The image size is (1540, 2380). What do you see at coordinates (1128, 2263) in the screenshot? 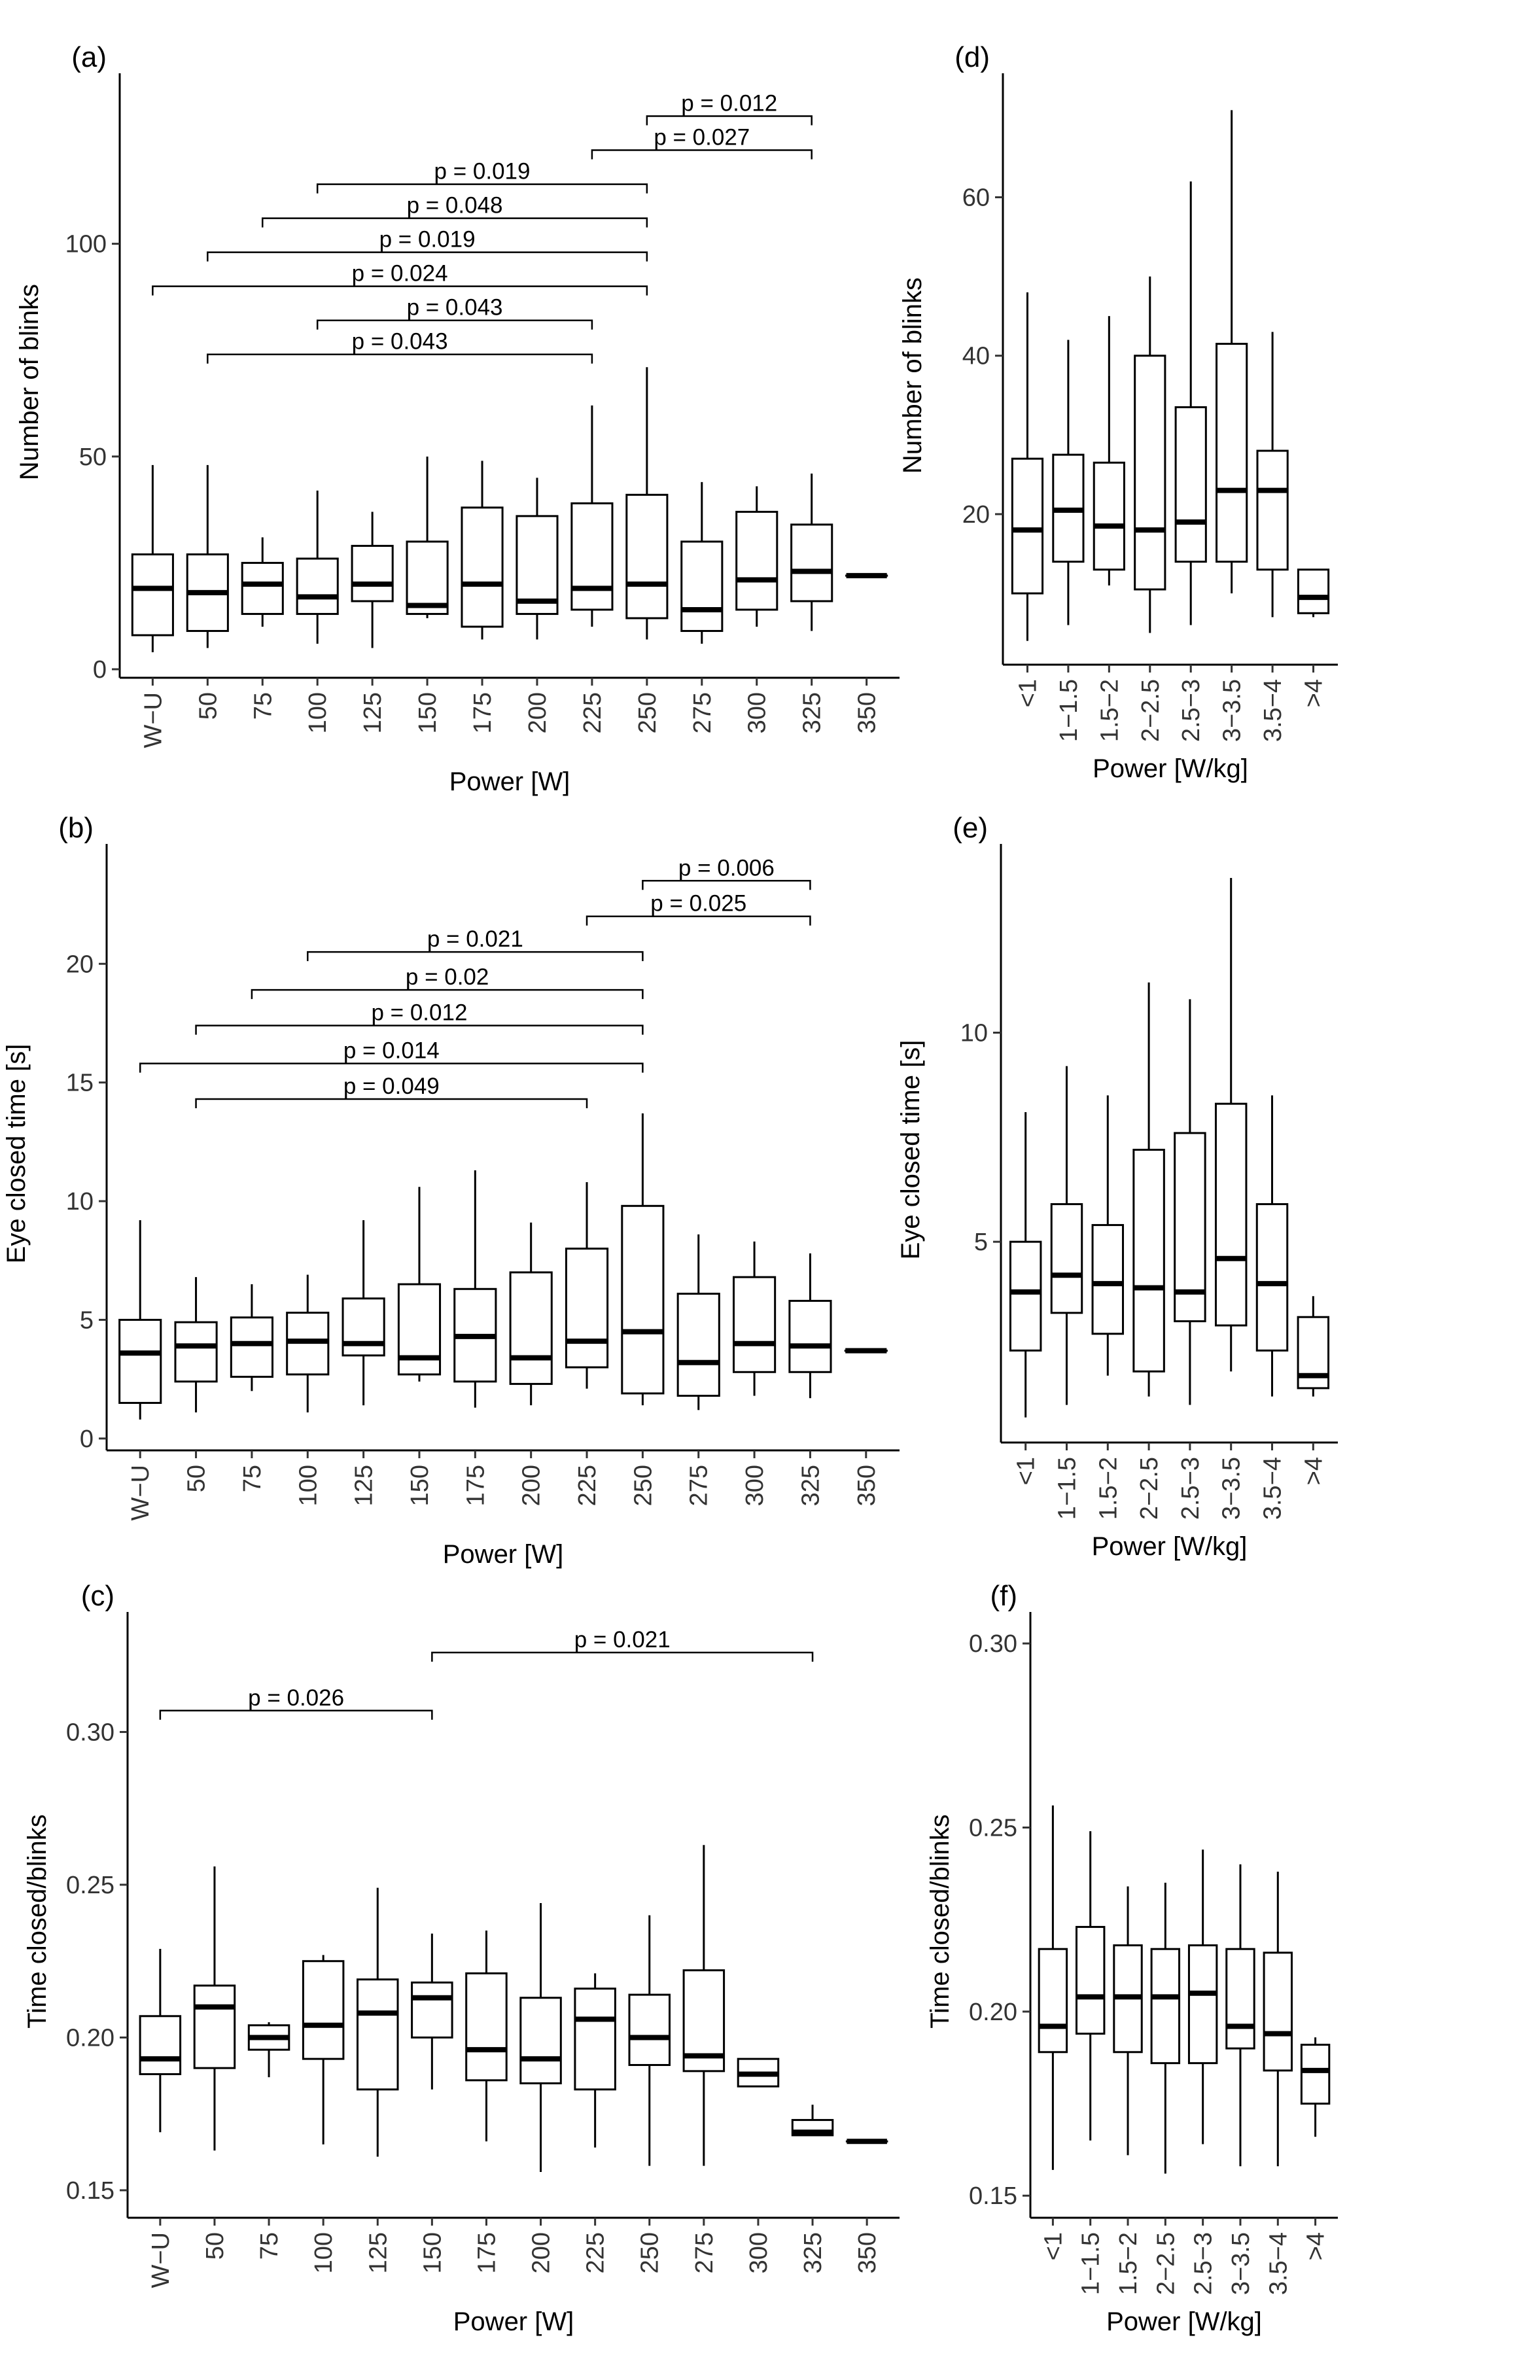
I see `x-tick-label: 1.5−2` at bounding box center [1128, 2263].